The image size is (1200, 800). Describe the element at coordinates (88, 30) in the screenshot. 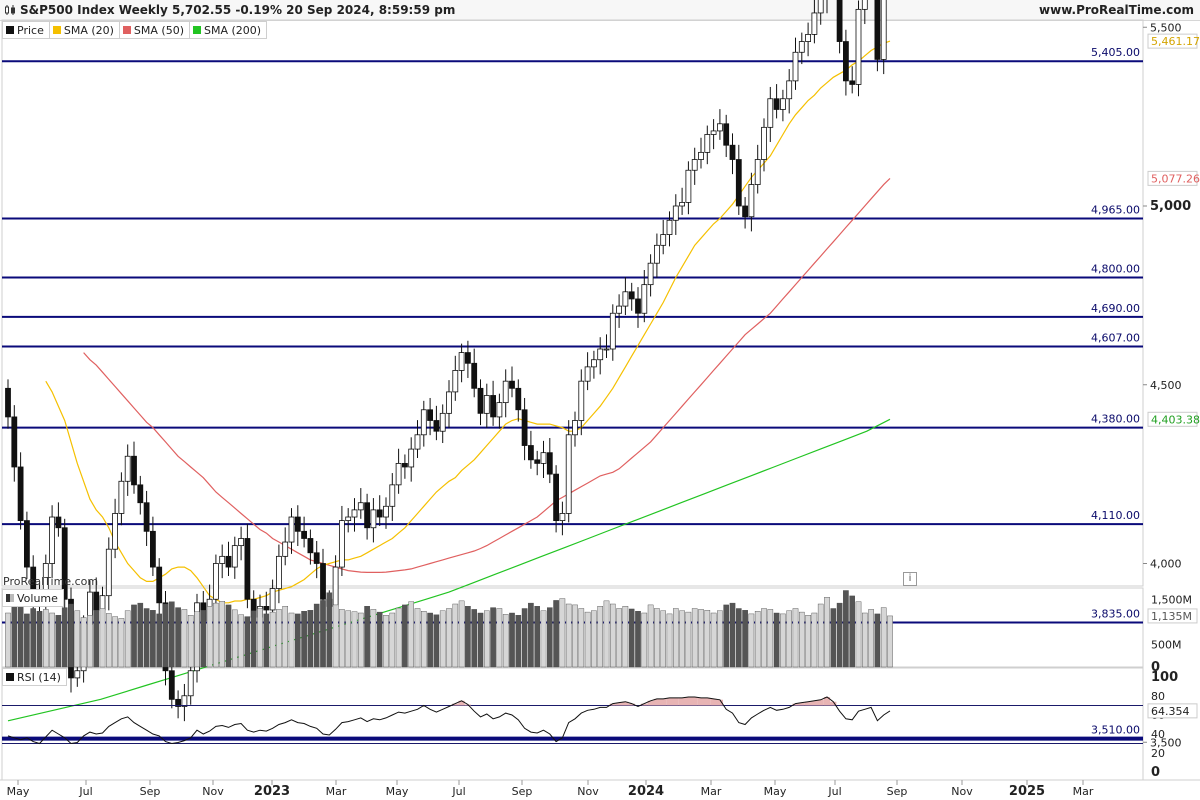

I see `legend-label: SMA (20)` at that location.